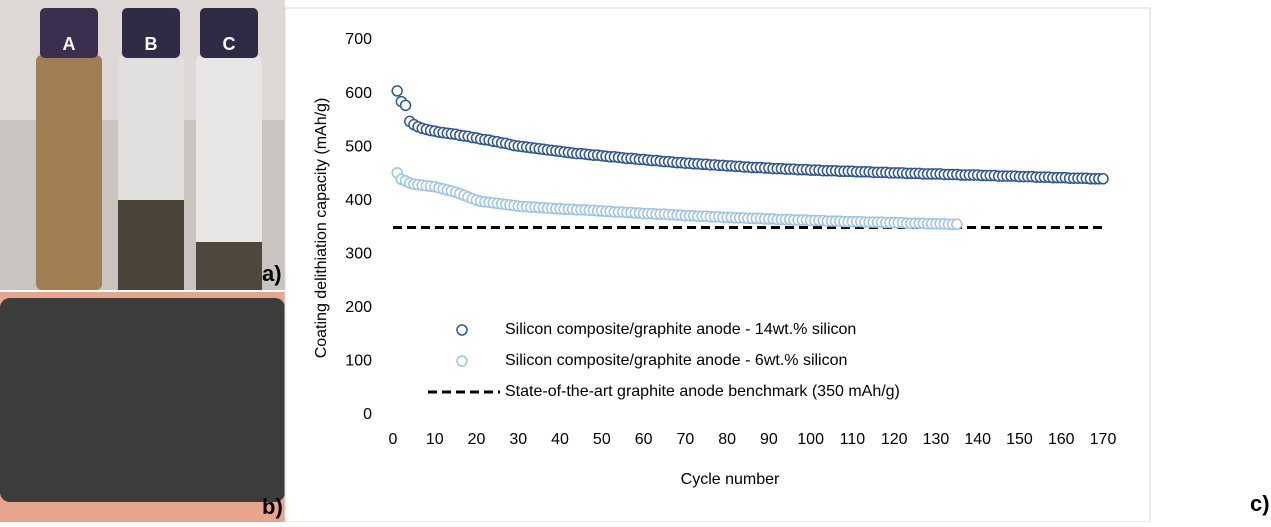  Describe the element at coordinates (151, 44) in the screenshot. I see `vial-label: B` at that location.